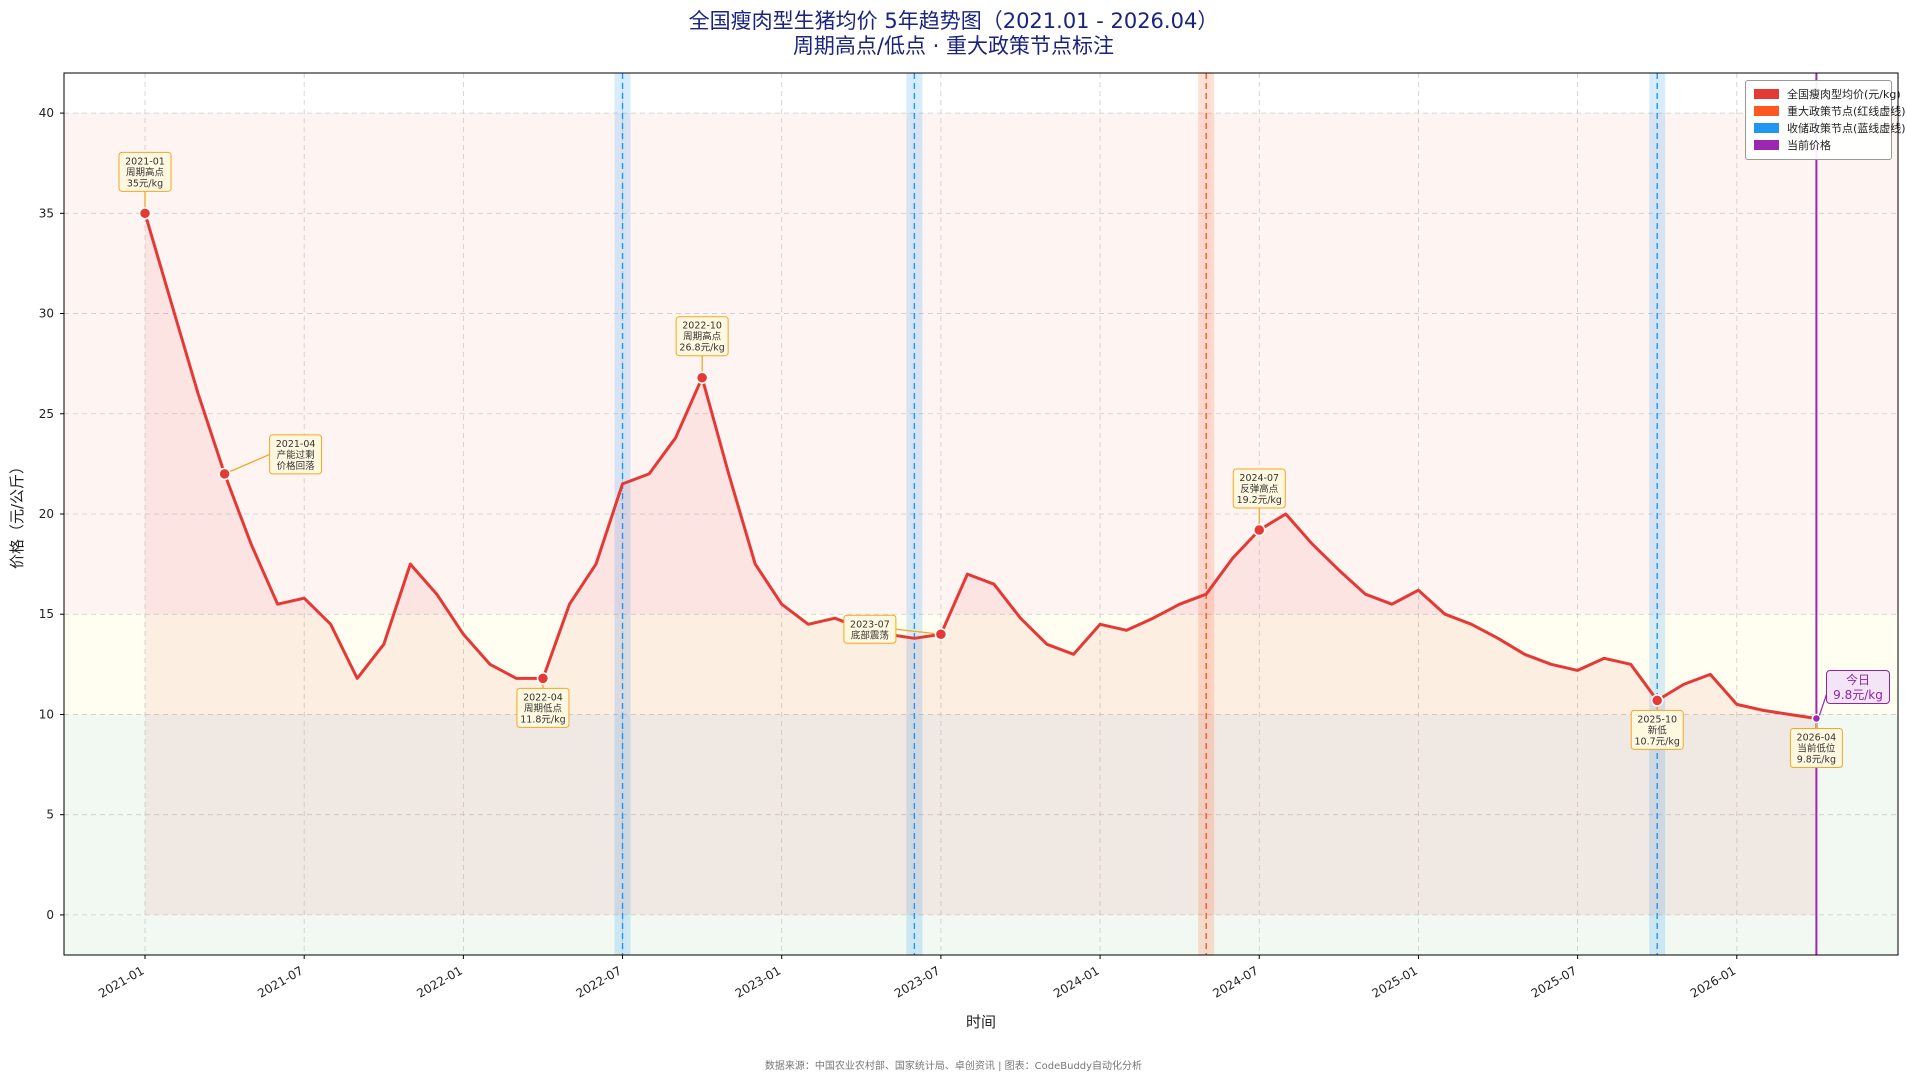 The image size is (1907, 1075). I want to click on legend-item: 全国瘦肉型均价(元/kg), so click(1827, 93).